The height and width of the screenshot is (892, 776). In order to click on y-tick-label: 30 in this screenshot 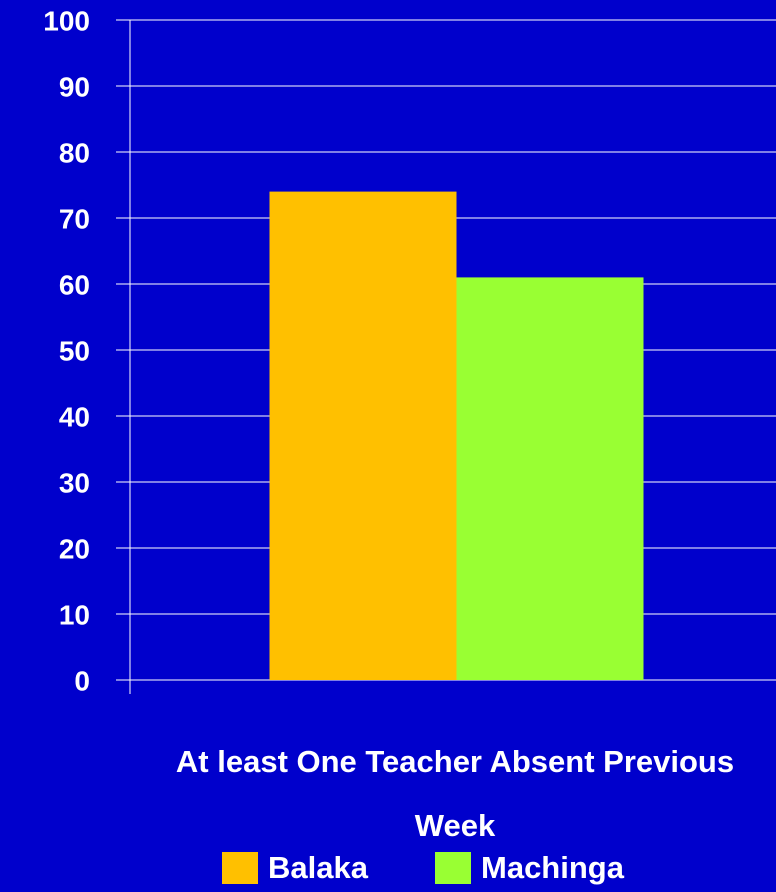, I will do `click(74, 482)`.